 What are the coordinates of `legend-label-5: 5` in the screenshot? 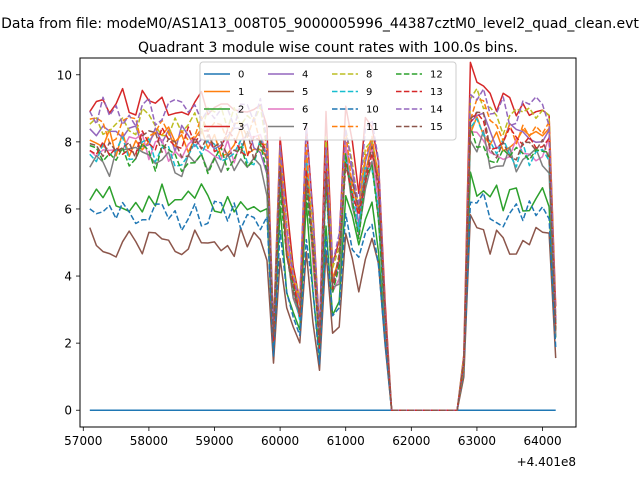 It's located at (305, 92).